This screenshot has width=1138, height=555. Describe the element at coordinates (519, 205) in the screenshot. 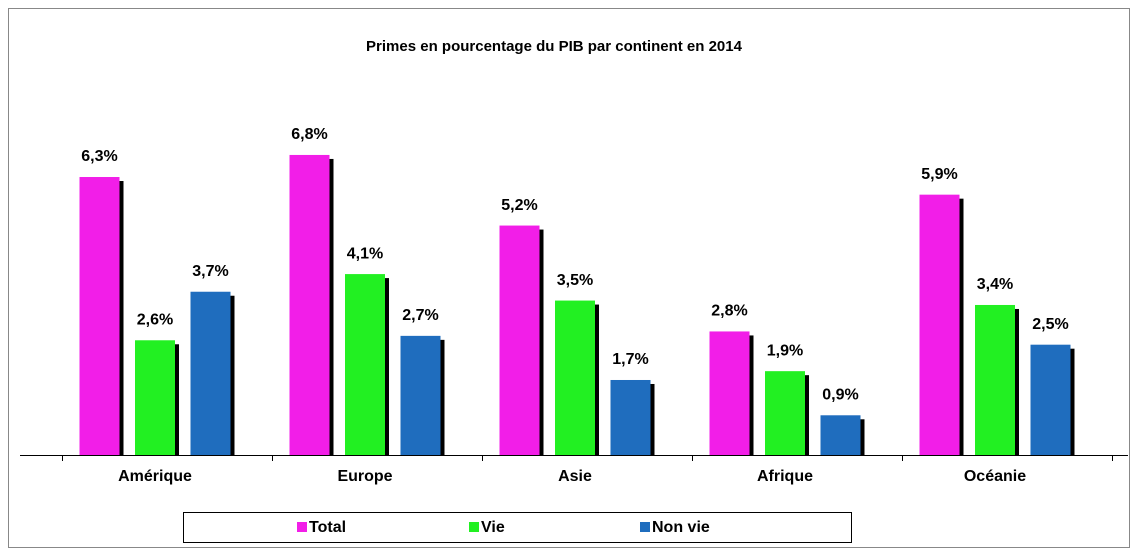

I see `data-label: 5,2%` at that location.